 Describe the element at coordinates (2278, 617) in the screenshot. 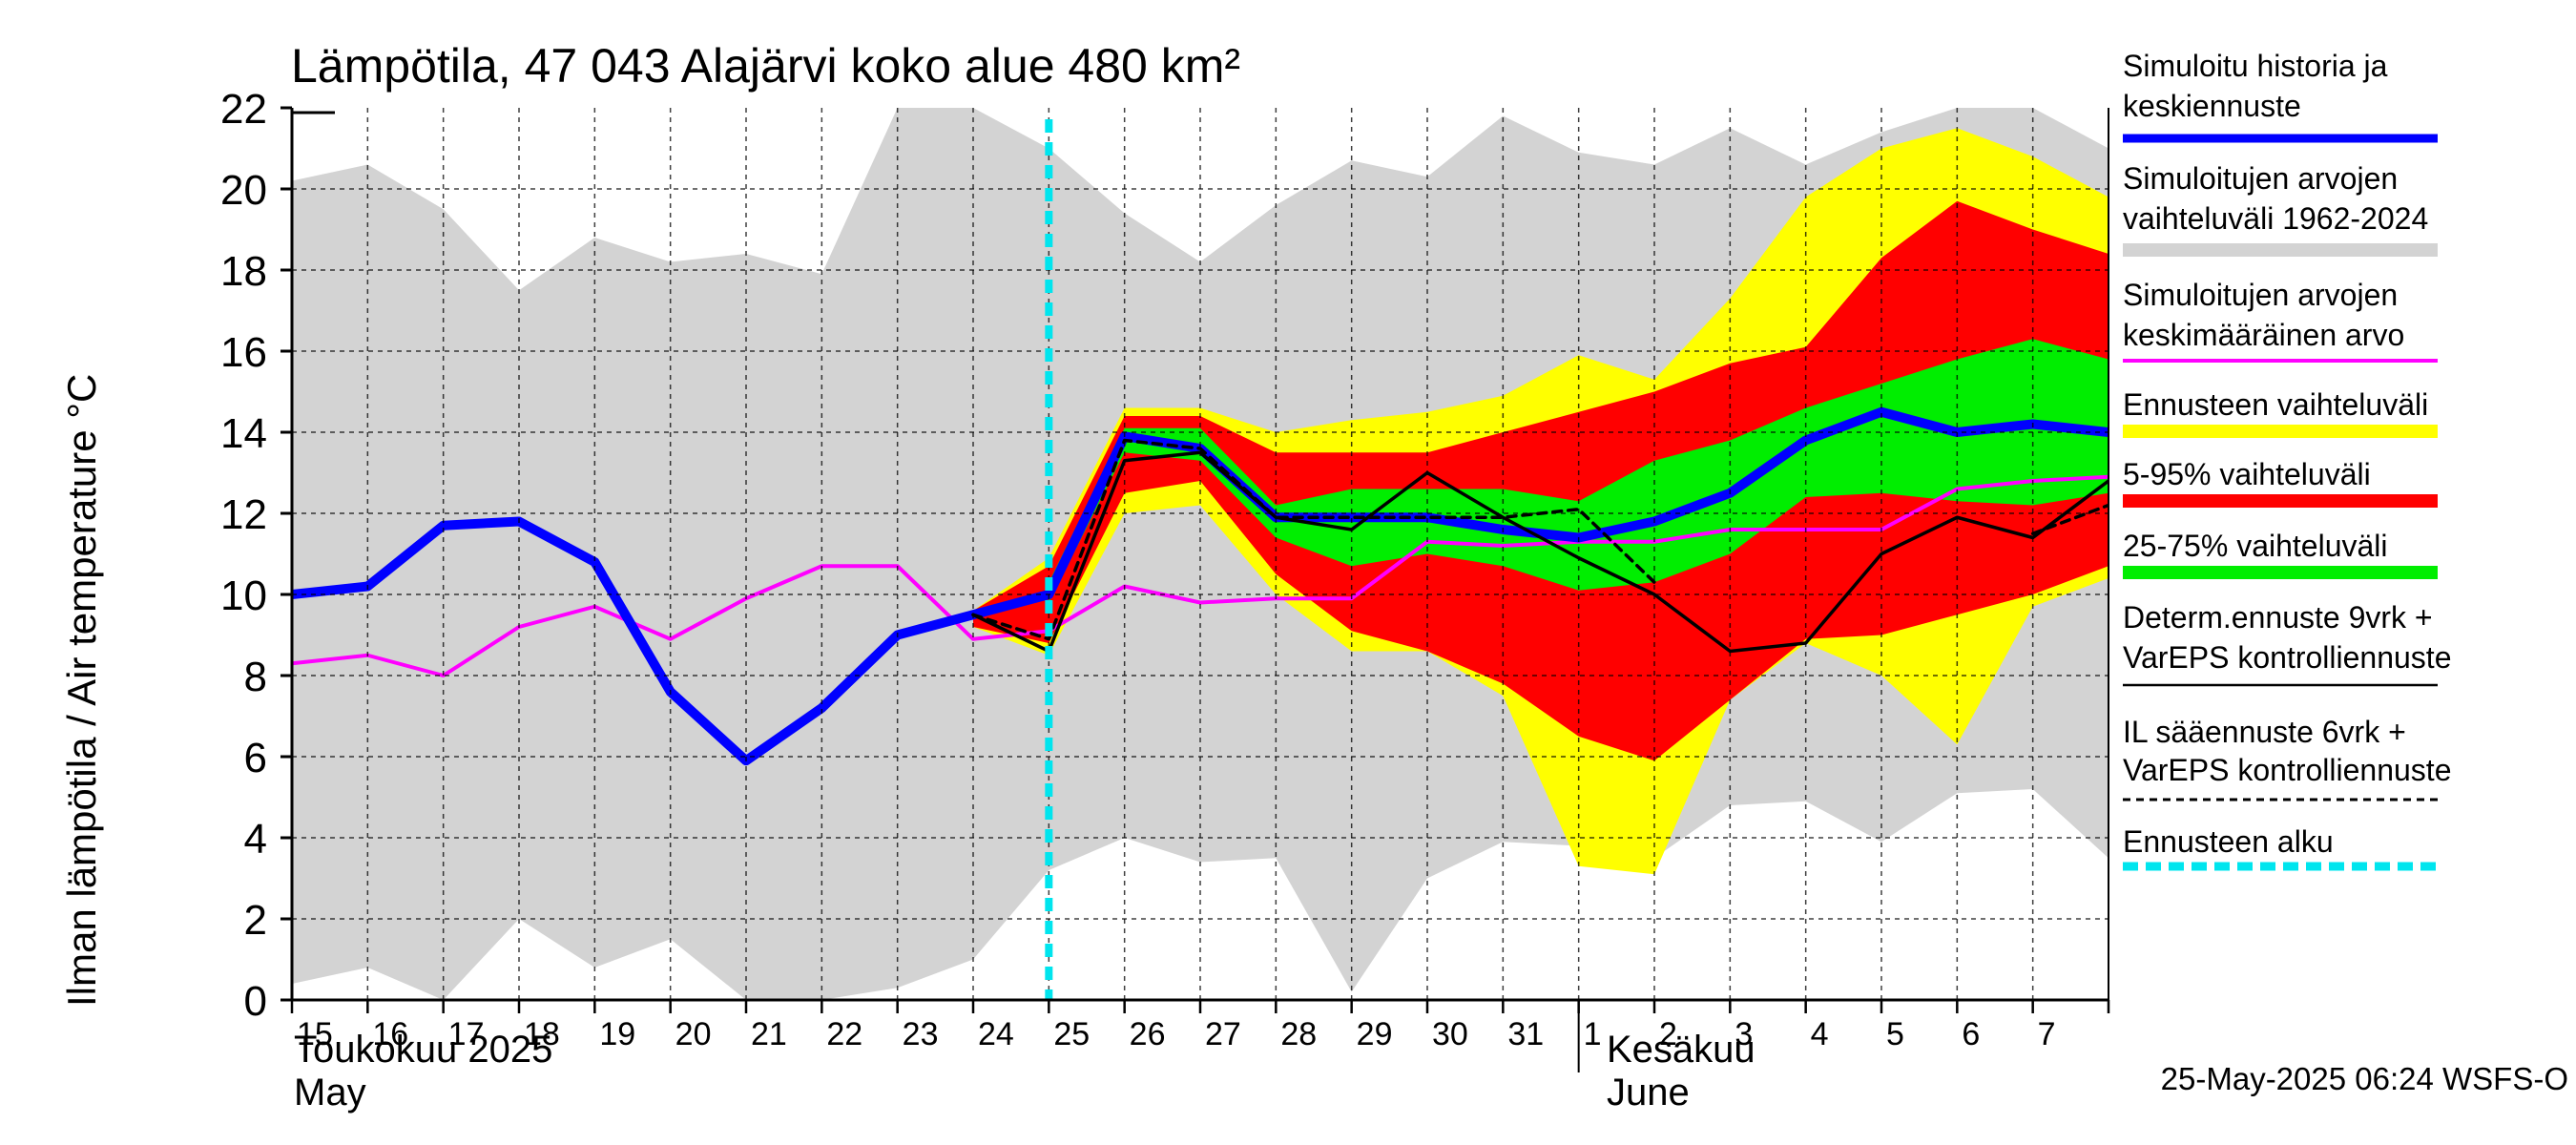

I see `legend-label: Determ.ennuste 9vrk +` at that location.